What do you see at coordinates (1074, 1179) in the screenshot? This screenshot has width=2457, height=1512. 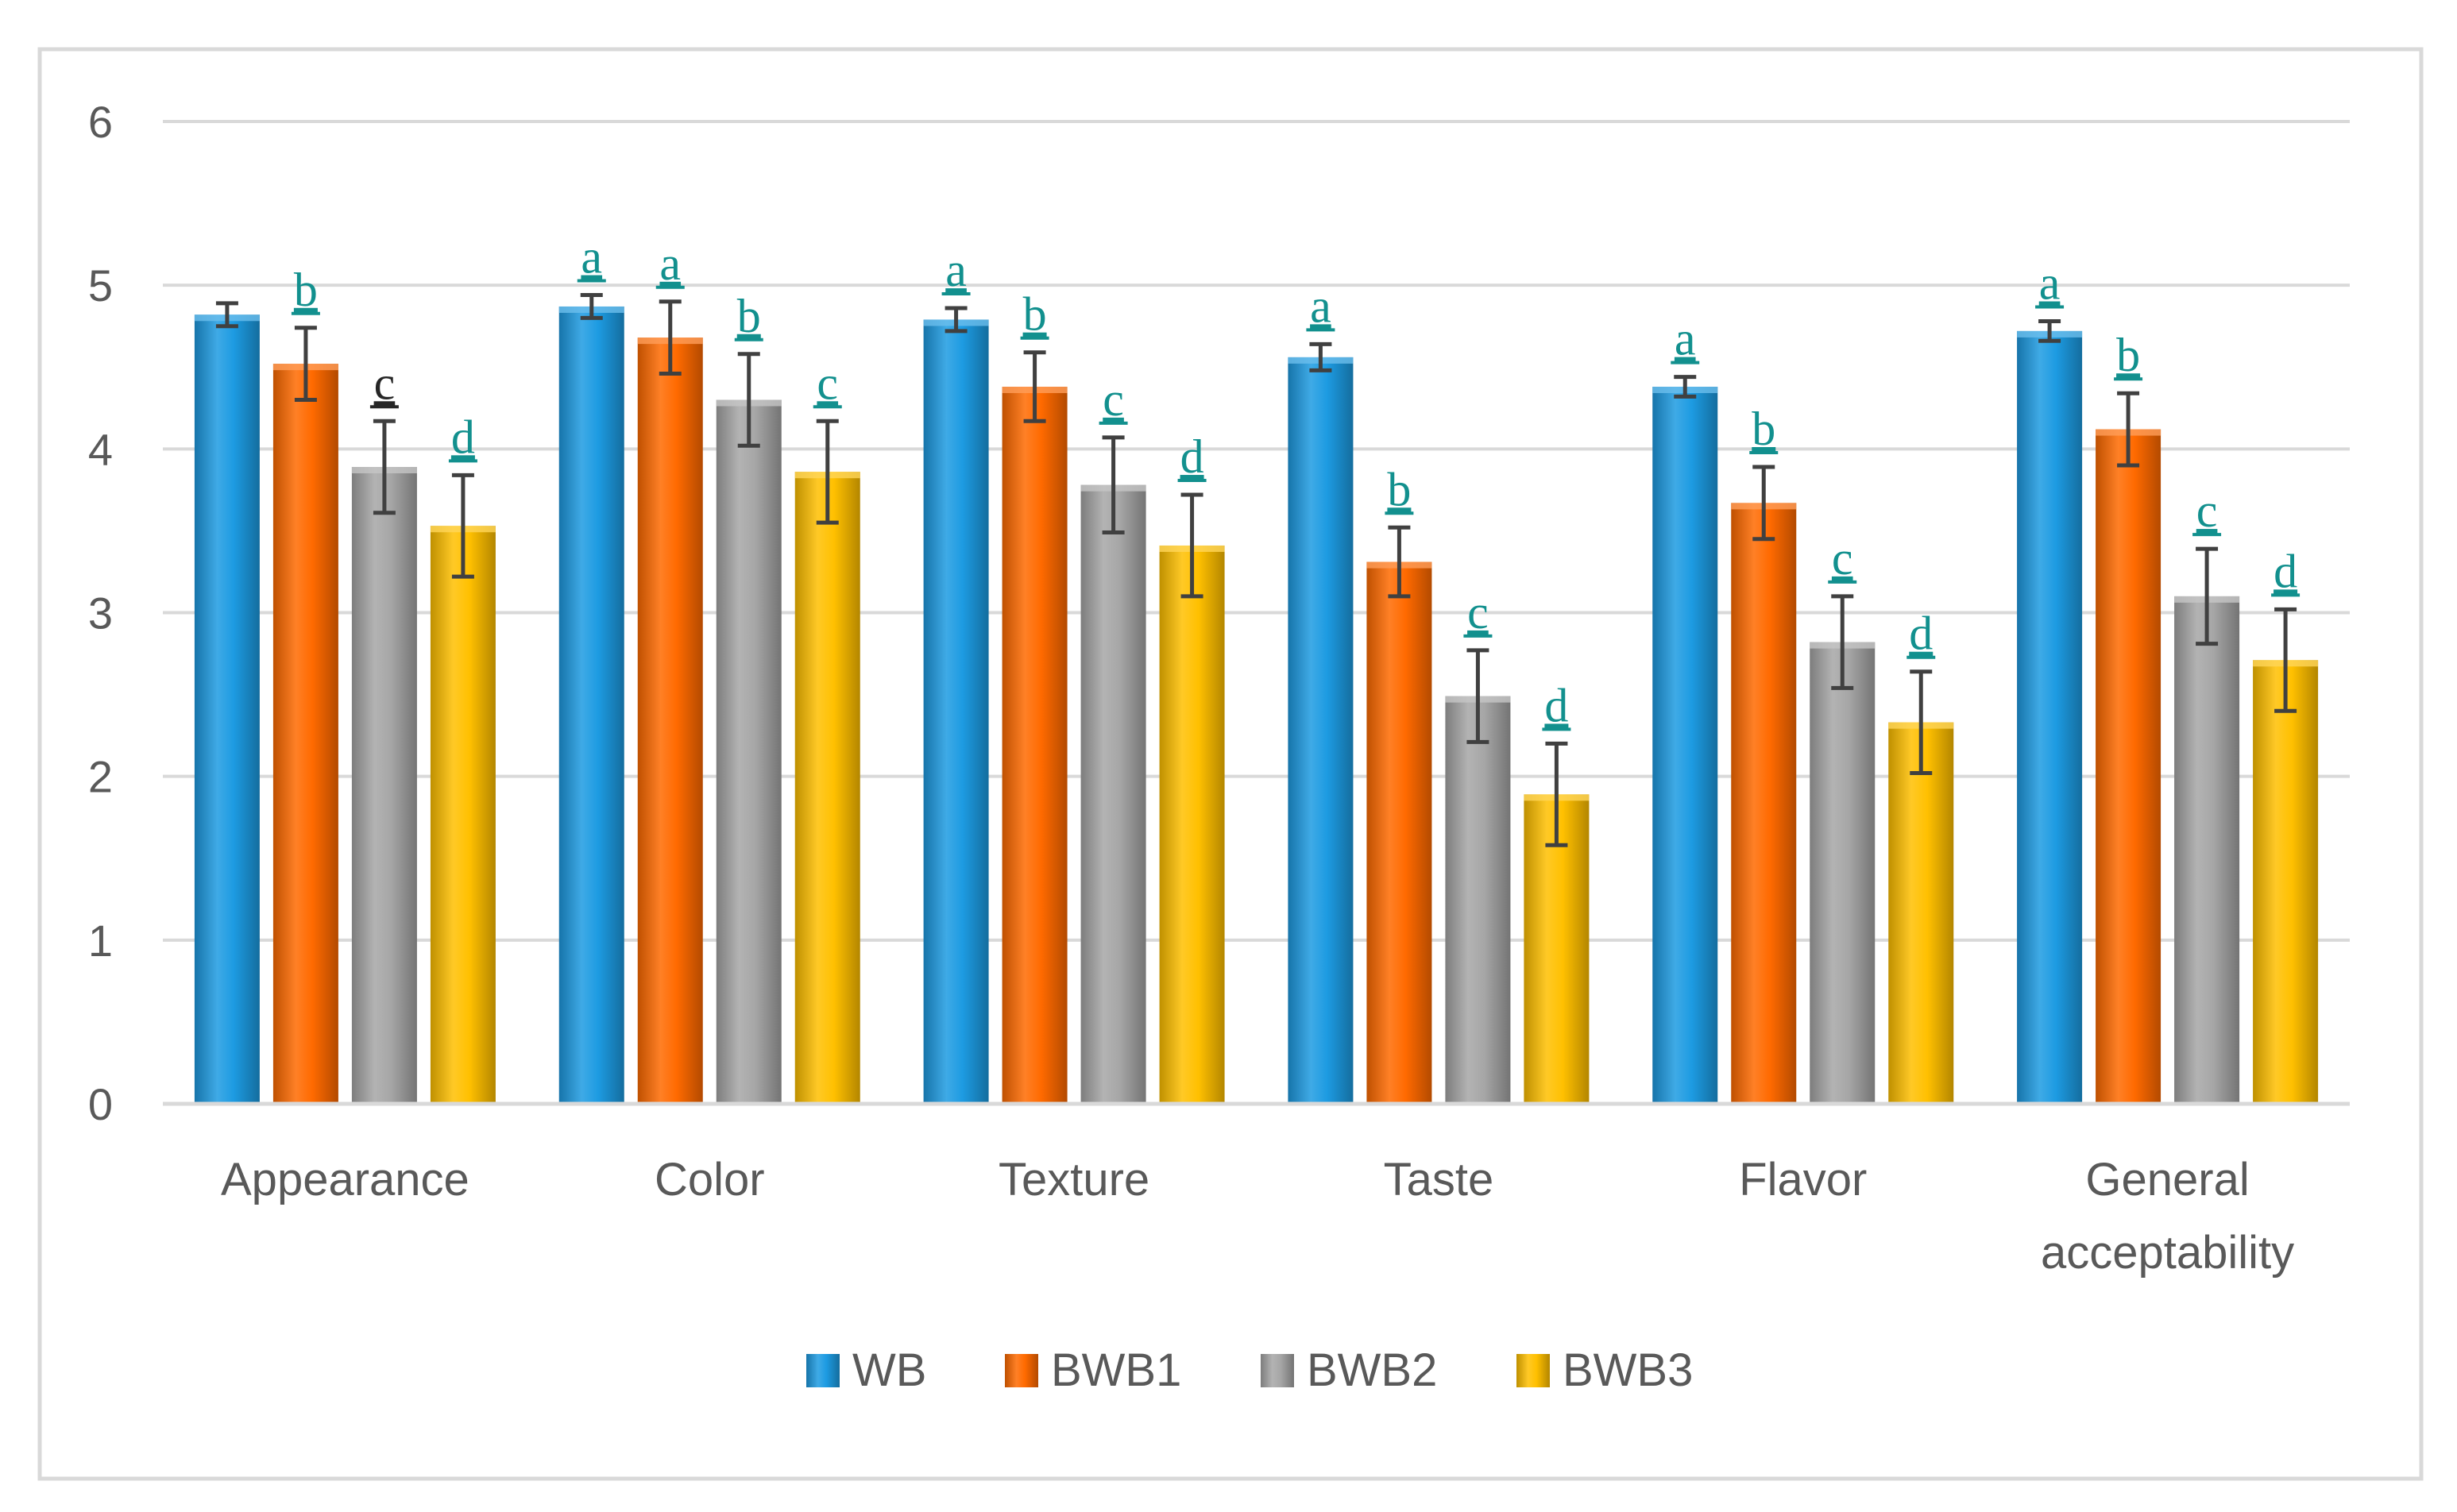 I see `x-category-label: Texture` at bounding box center [1074, 1179].